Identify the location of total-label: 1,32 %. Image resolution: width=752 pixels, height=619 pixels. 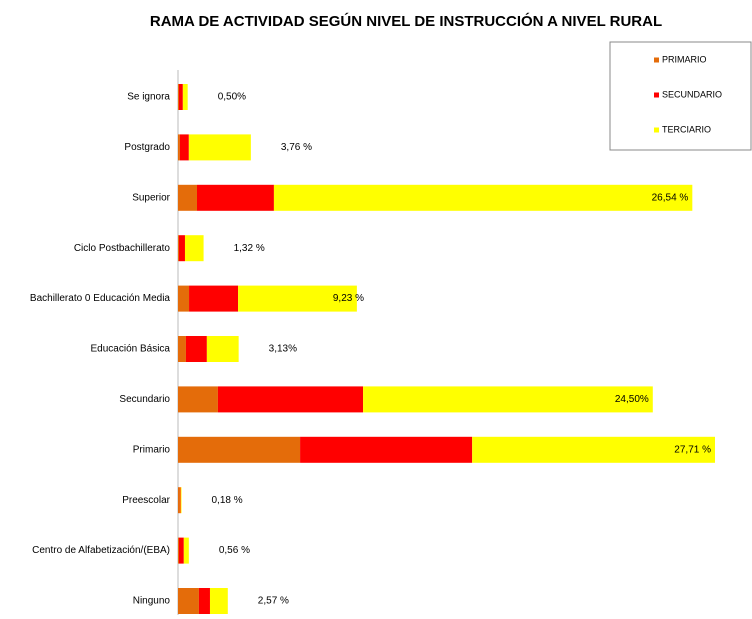
(249, 248).